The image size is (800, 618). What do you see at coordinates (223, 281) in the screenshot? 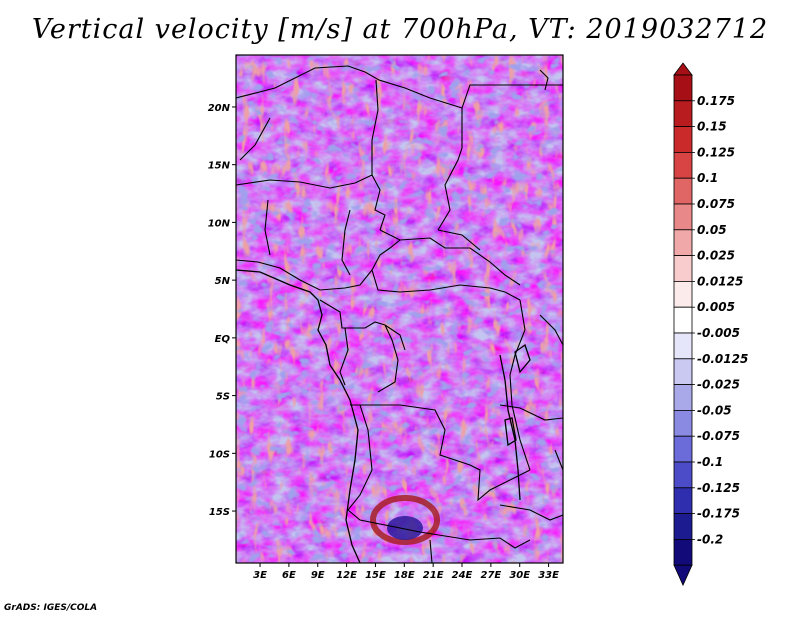
I see `lat-tick-label: 5N` at bounding box center [223, 281].